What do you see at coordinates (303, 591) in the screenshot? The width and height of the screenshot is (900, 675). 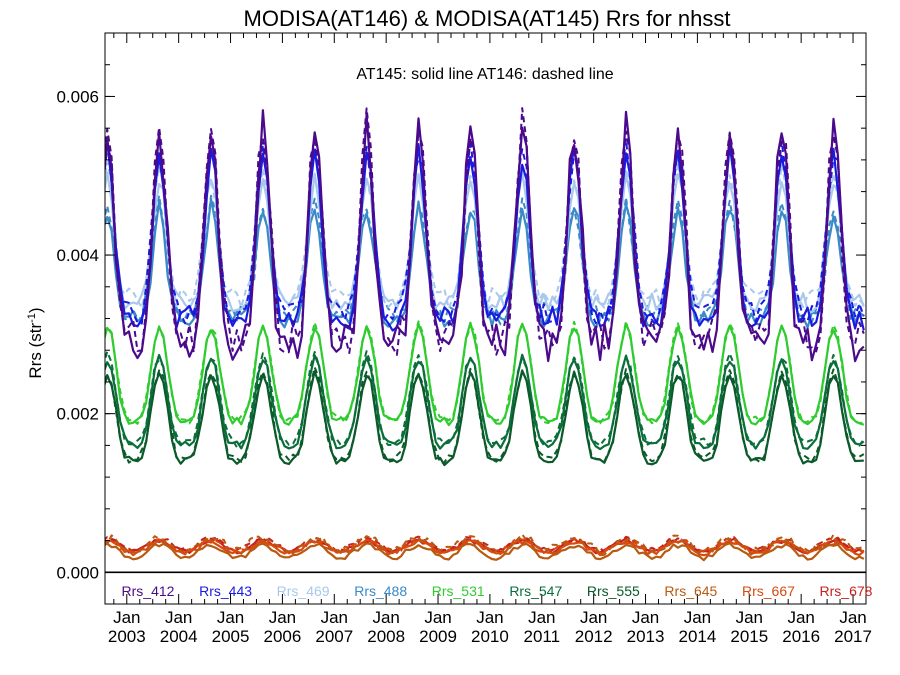 I see `legend-entry-rrs-469: Rrs_469` at bounding box center [303, 591].